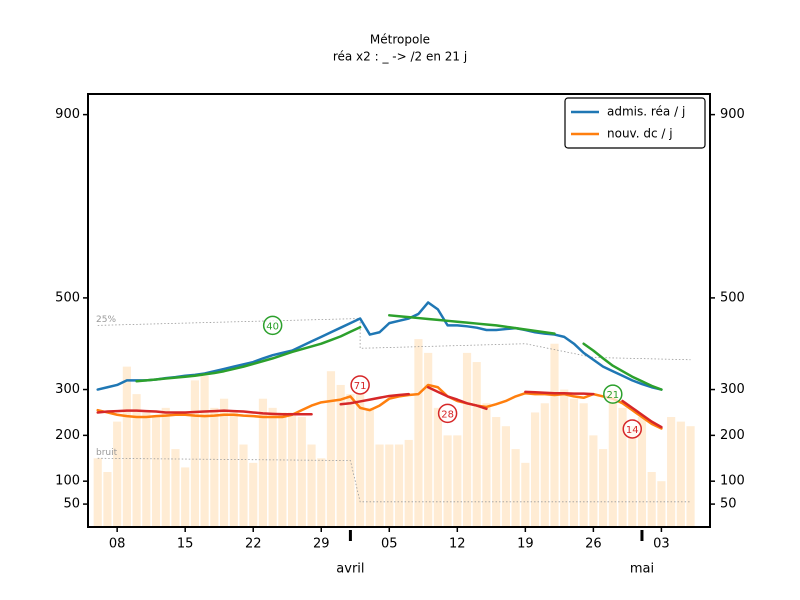 This screenshot has height=600, width=800. Describe the element at coordinates (117, 544) in the screenshot. I see `x-tick-label: 08` at that location.